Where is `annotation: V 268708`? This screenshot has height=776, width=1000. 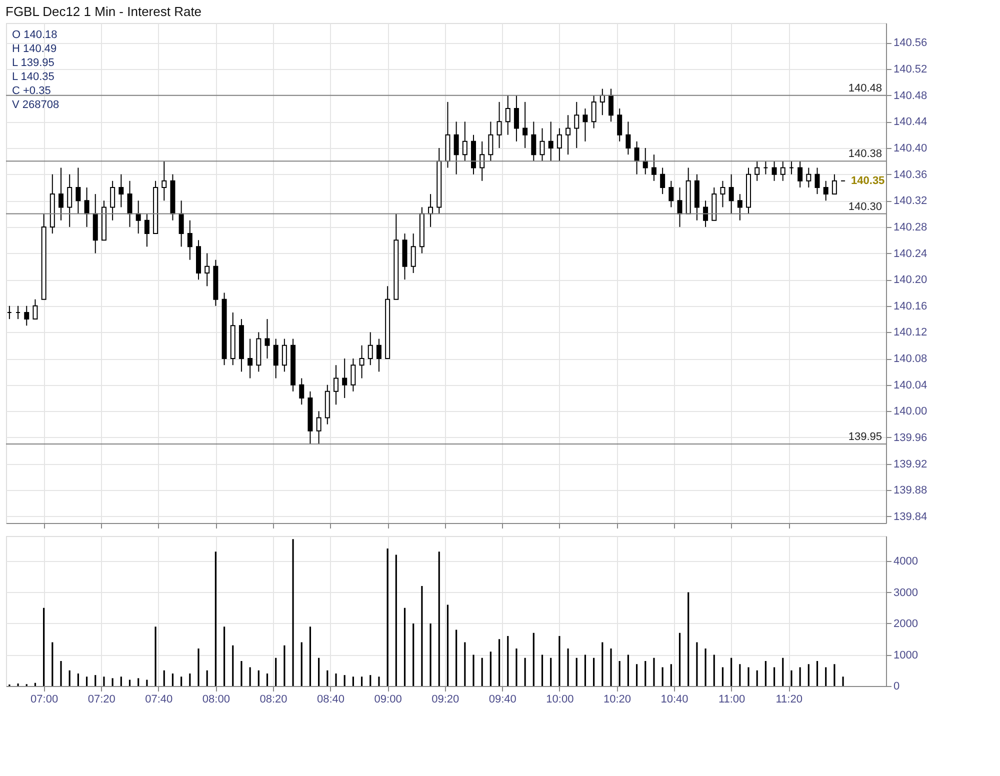
annotation: V 268708 is located at coordinates (36, 105).